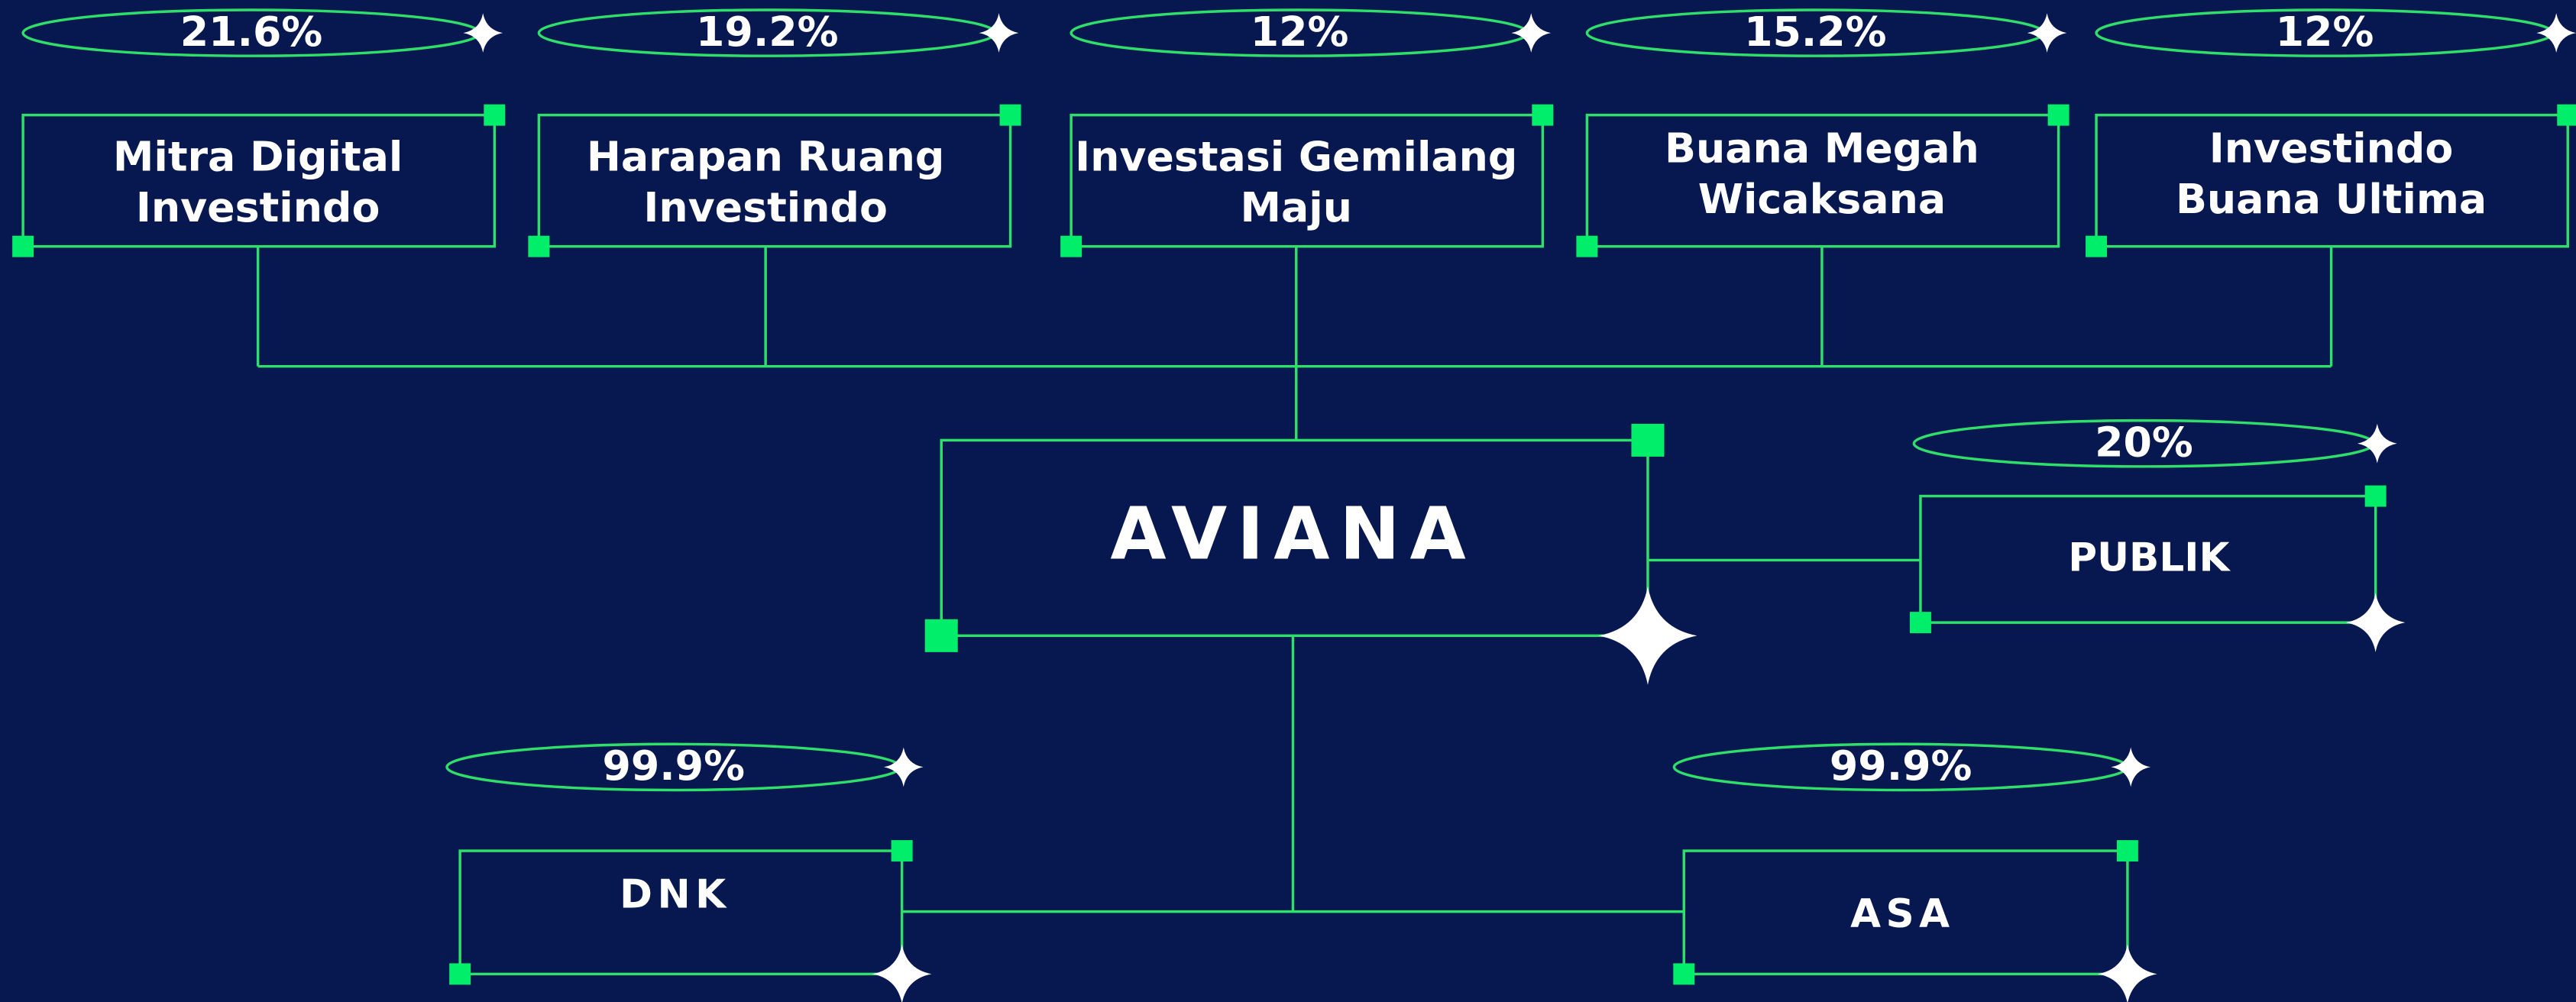 The width and height of the screenshot is (2576, 1002). What do you see at coordinates (1902, 914) in the screenshot?
I see `subsidiary-name: ASA` at bounding box center [1902, 914].